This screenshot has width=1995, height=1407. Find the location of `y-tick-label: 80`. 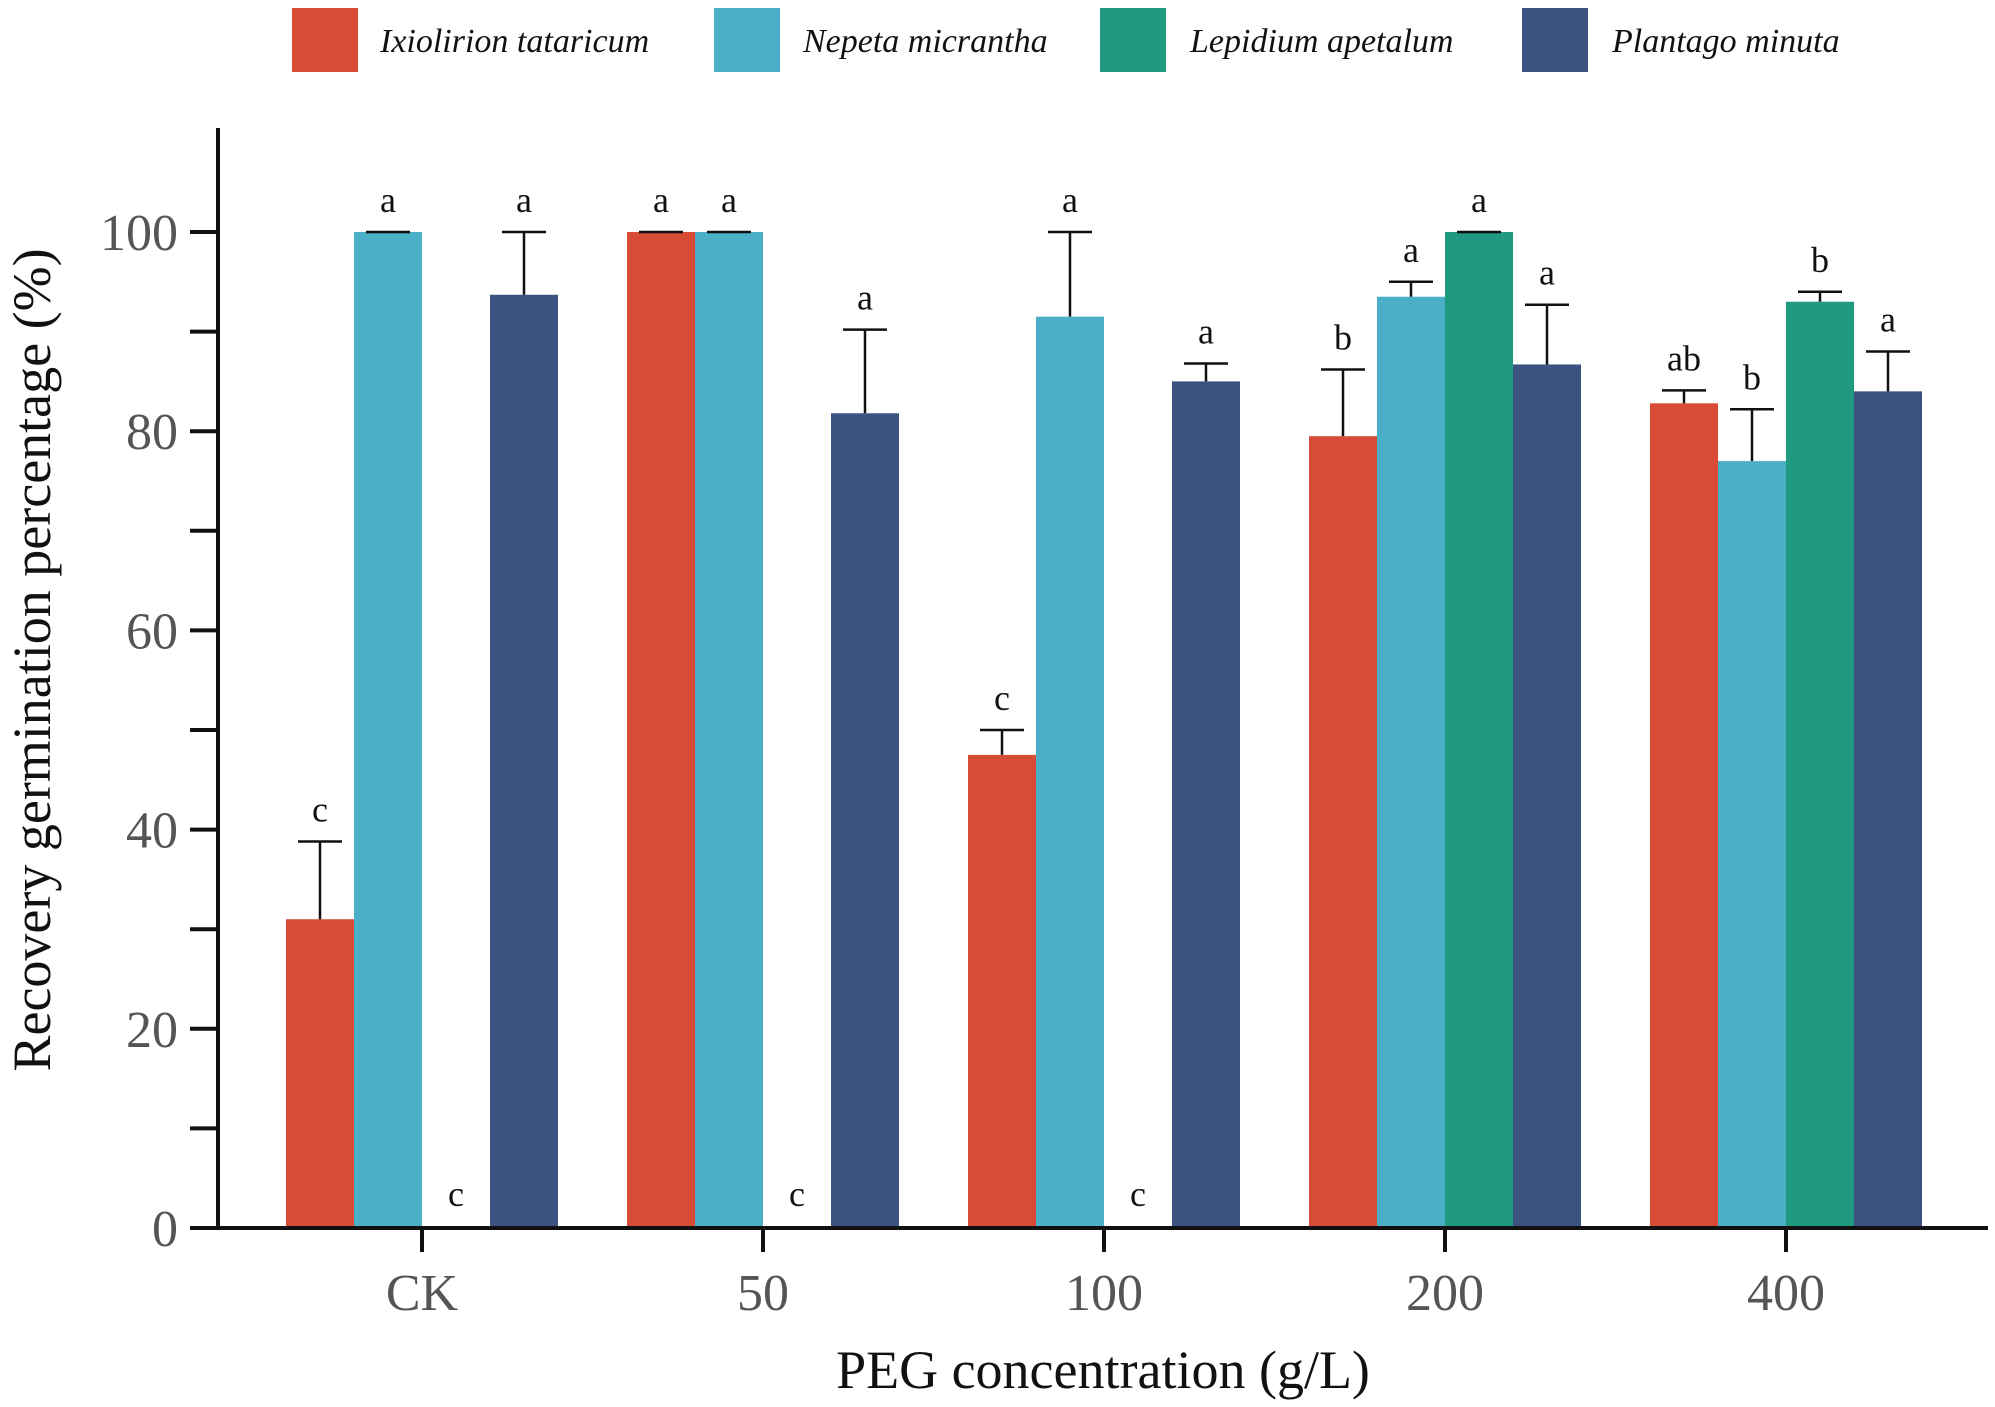

y-tick-label: 80 is located at coordinates (152, 432).